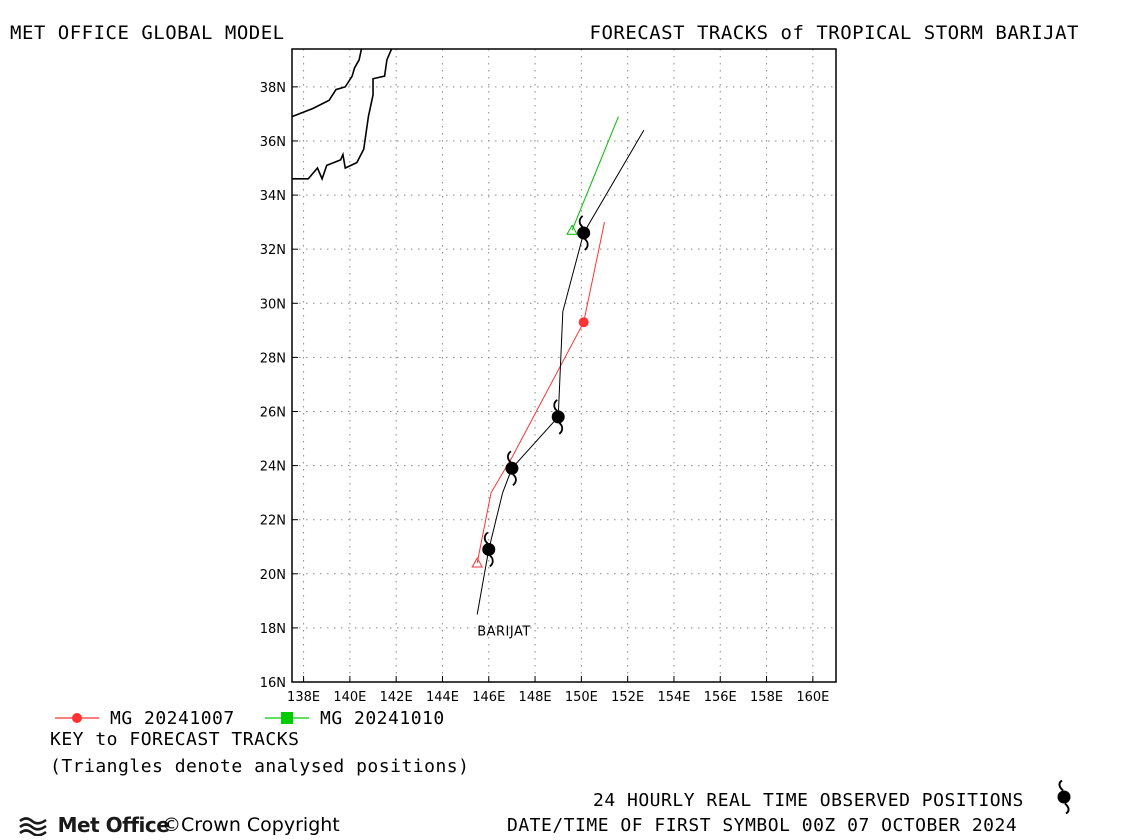 The width and height of the screenshot is (1130, 840). I want to click on lat-tick-label: 30N, so click(273, 304).